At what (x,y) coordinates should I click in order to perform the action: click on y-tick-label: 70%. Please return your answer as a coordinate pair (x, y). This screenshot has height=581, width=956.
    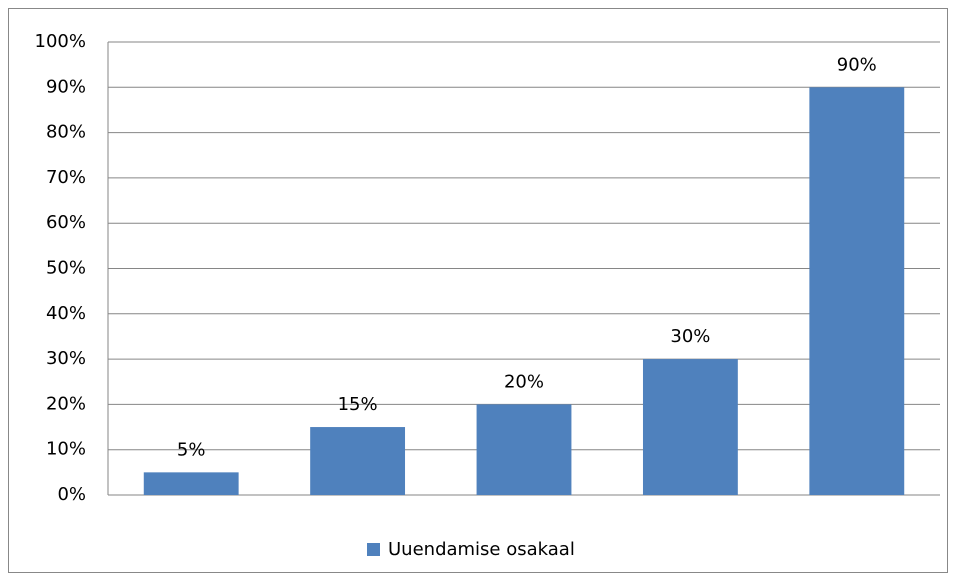
    Looking at the image, I should click on (66, 177).